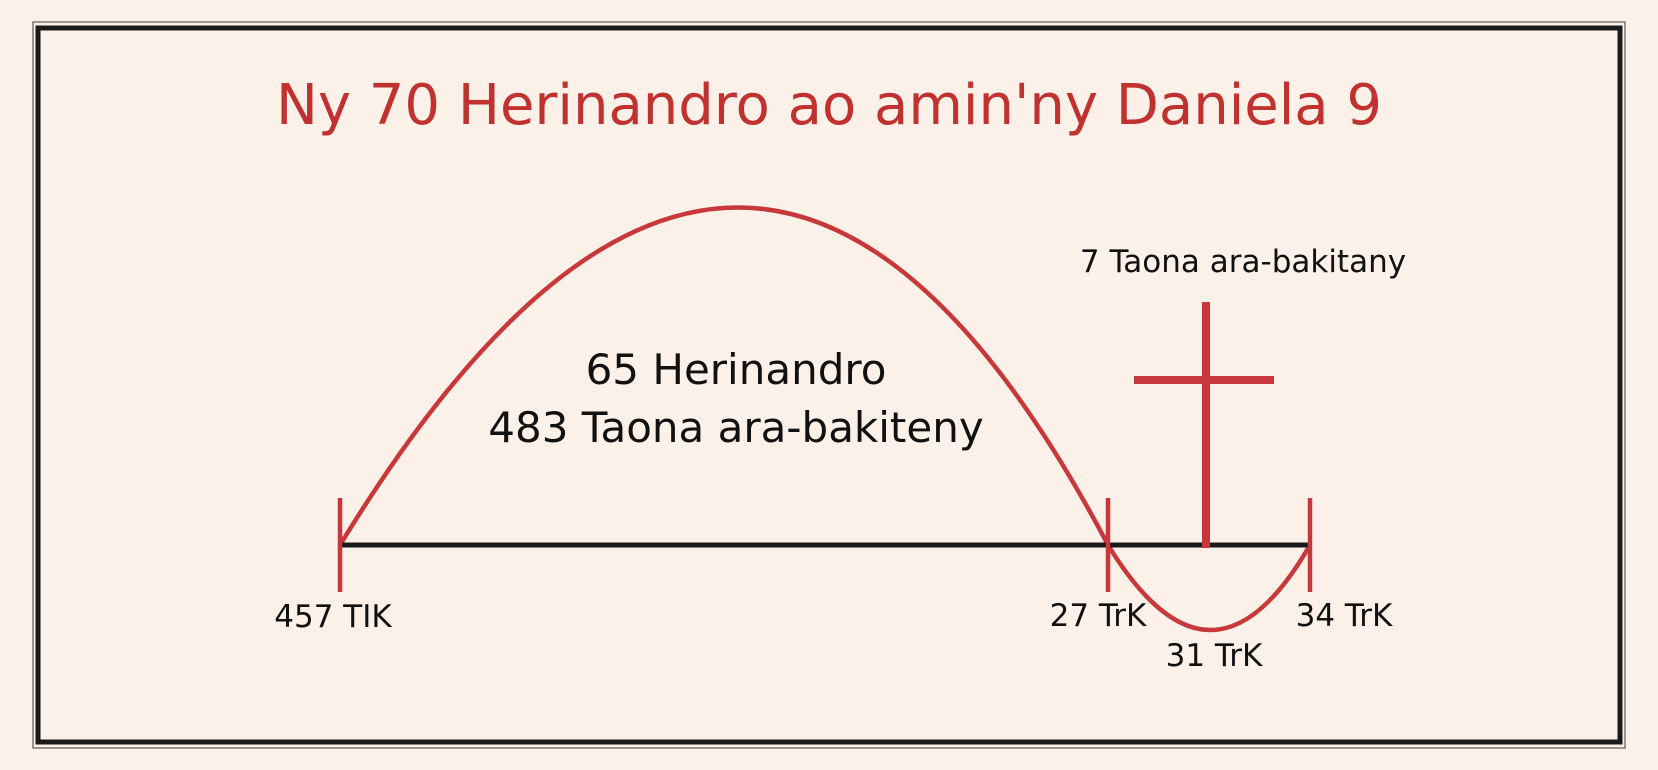 The height and width of the screenshot is (770, 1658). I want to click on final-week-label: 7 Taona ara-bakitany, so click(1243, 262).